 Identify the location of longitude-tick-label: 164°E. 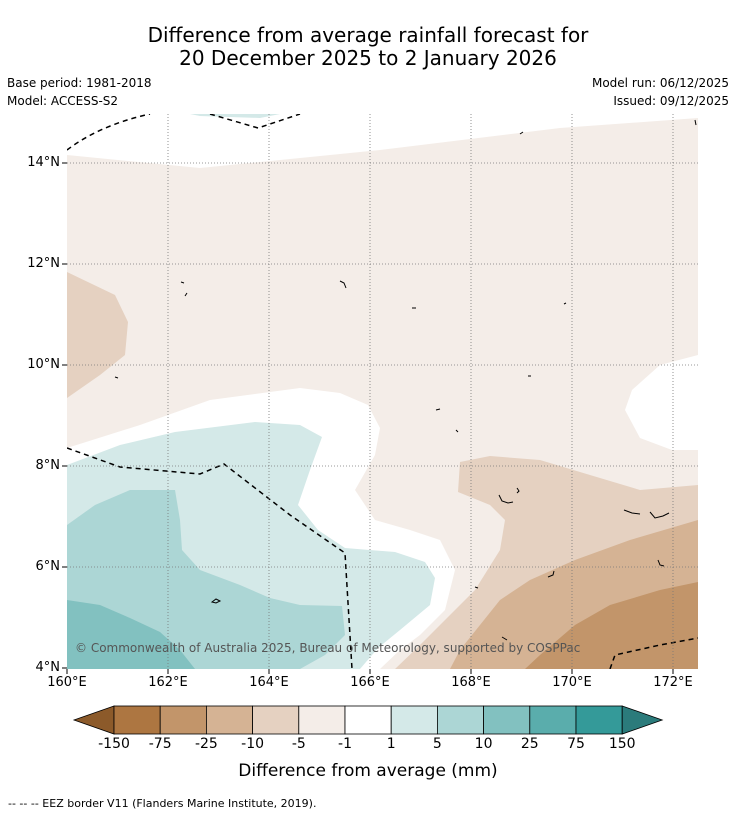
(269, 682).